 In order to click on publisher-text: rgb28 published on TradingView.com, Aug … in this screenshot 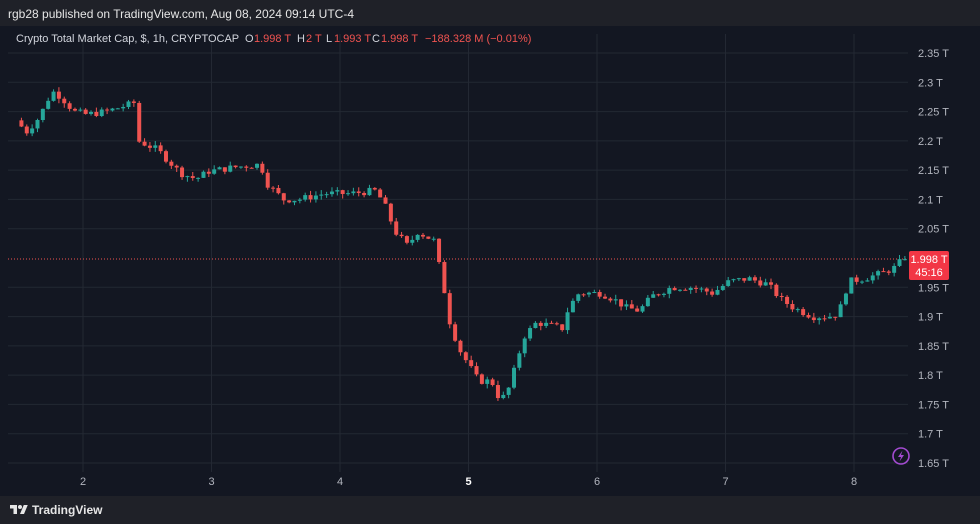, I will do `click(181, 14)`.